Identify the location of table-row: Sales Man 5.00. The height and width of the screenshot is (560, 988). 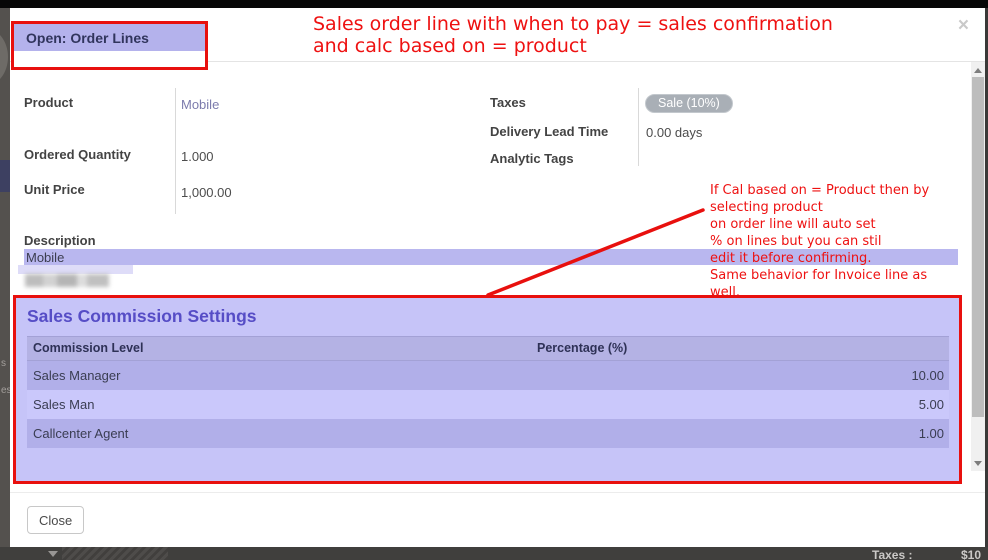
(488, 404).